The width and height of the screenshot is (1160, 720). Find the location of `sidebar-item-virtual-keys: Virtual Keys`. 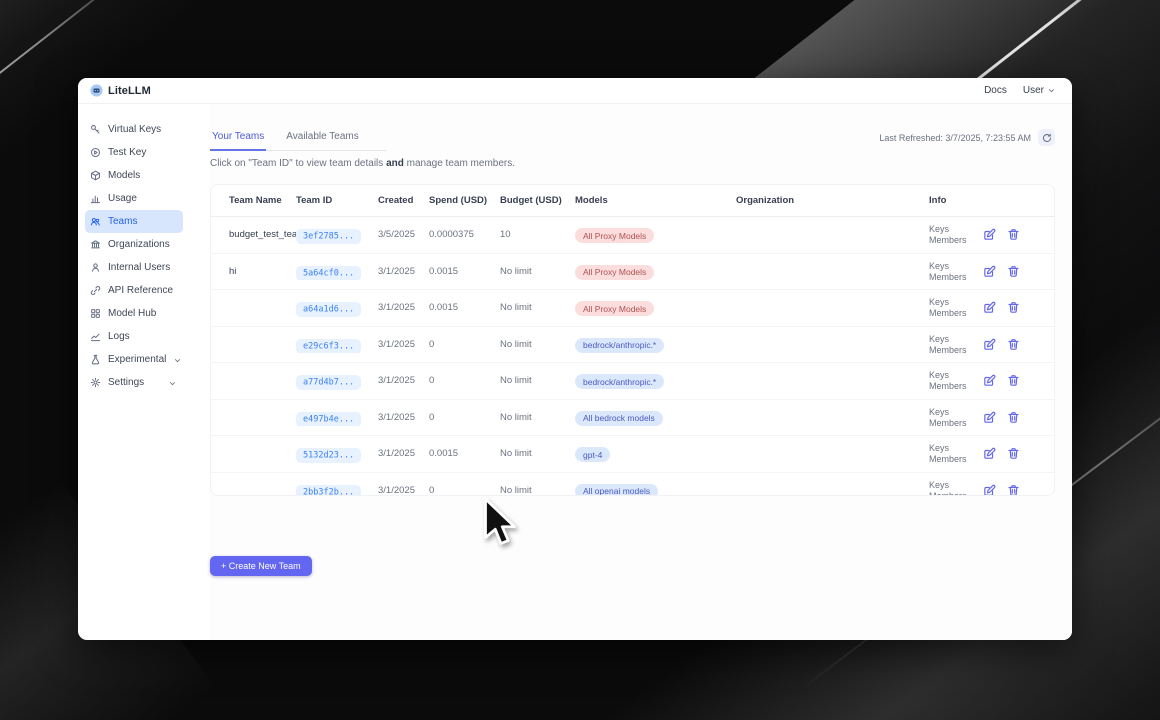

sidebar-item-virtual-keys: Virtual Keys is located at coordinates (134, 129).